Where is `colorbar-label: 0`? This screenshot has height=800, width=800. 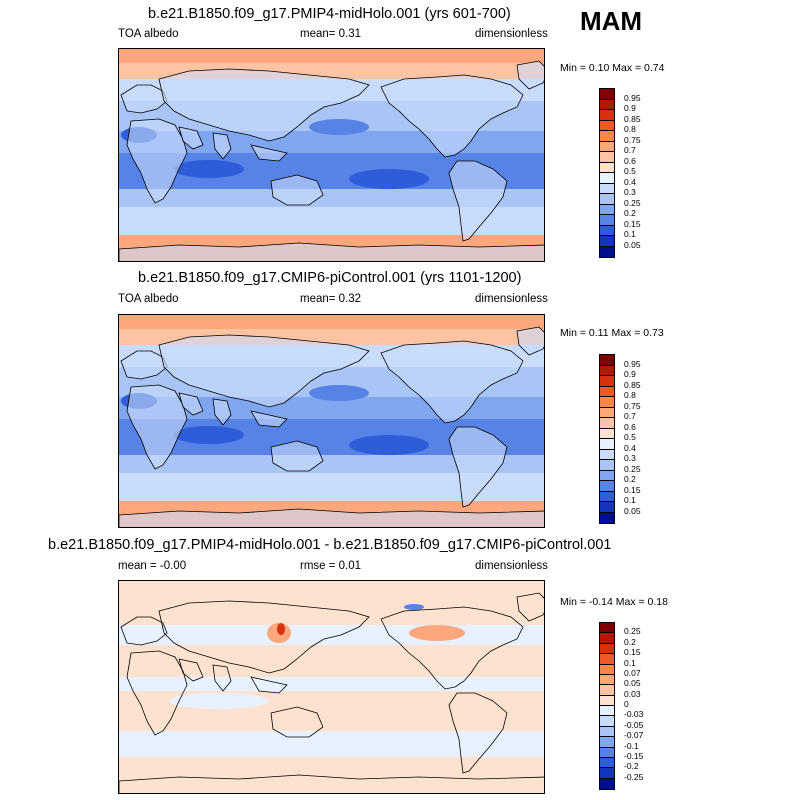 colorbar-label: 0 is located at coordinates (626, 704).